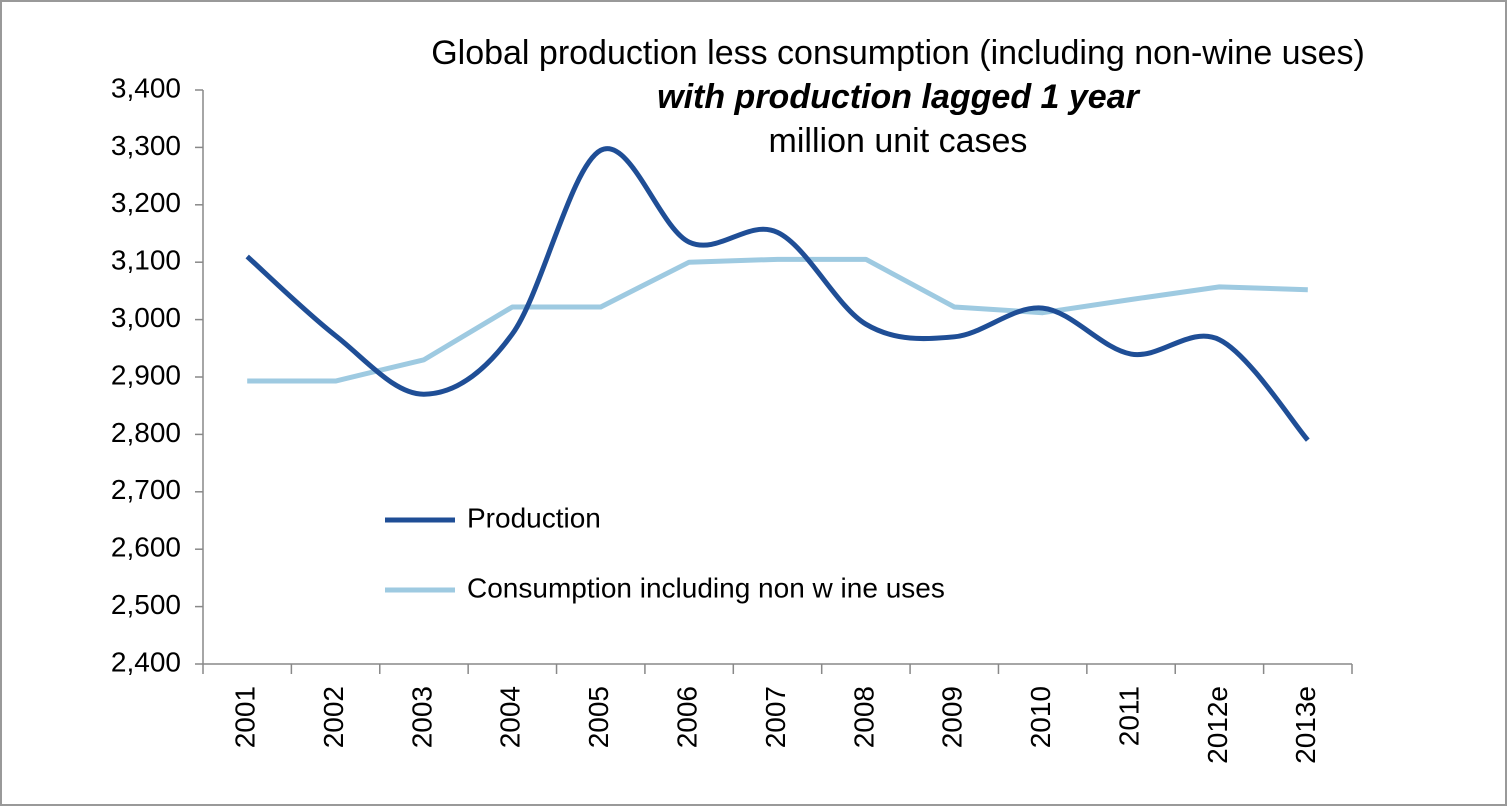 The image size is (1507, 806). Describe the element at coordinates (1217, 725) in the screenshot. I see `x-tick-label: 2012e` at that location.